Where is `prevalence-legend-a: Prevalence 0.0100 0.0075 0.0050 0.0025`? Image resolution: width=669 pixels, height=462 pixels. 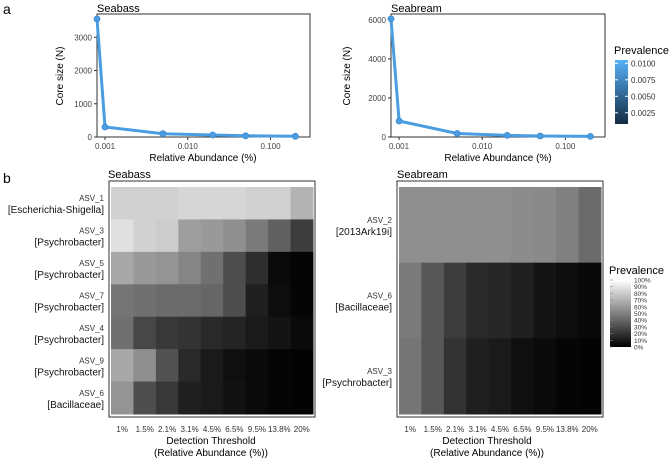
prevalence-legend-a: Prevalence 0.0100 0.0075 0.0050 0.0025 is located at coordinates (641, 84).